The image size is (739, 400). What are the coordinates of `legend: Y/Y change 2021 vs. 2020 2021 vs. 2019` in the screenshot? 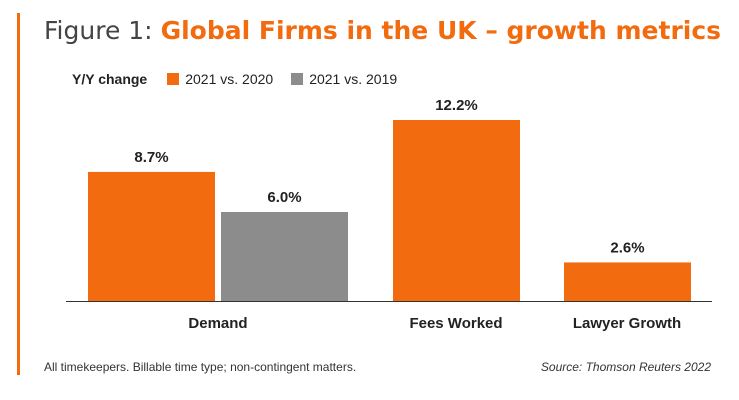 It's located at (243, 79).